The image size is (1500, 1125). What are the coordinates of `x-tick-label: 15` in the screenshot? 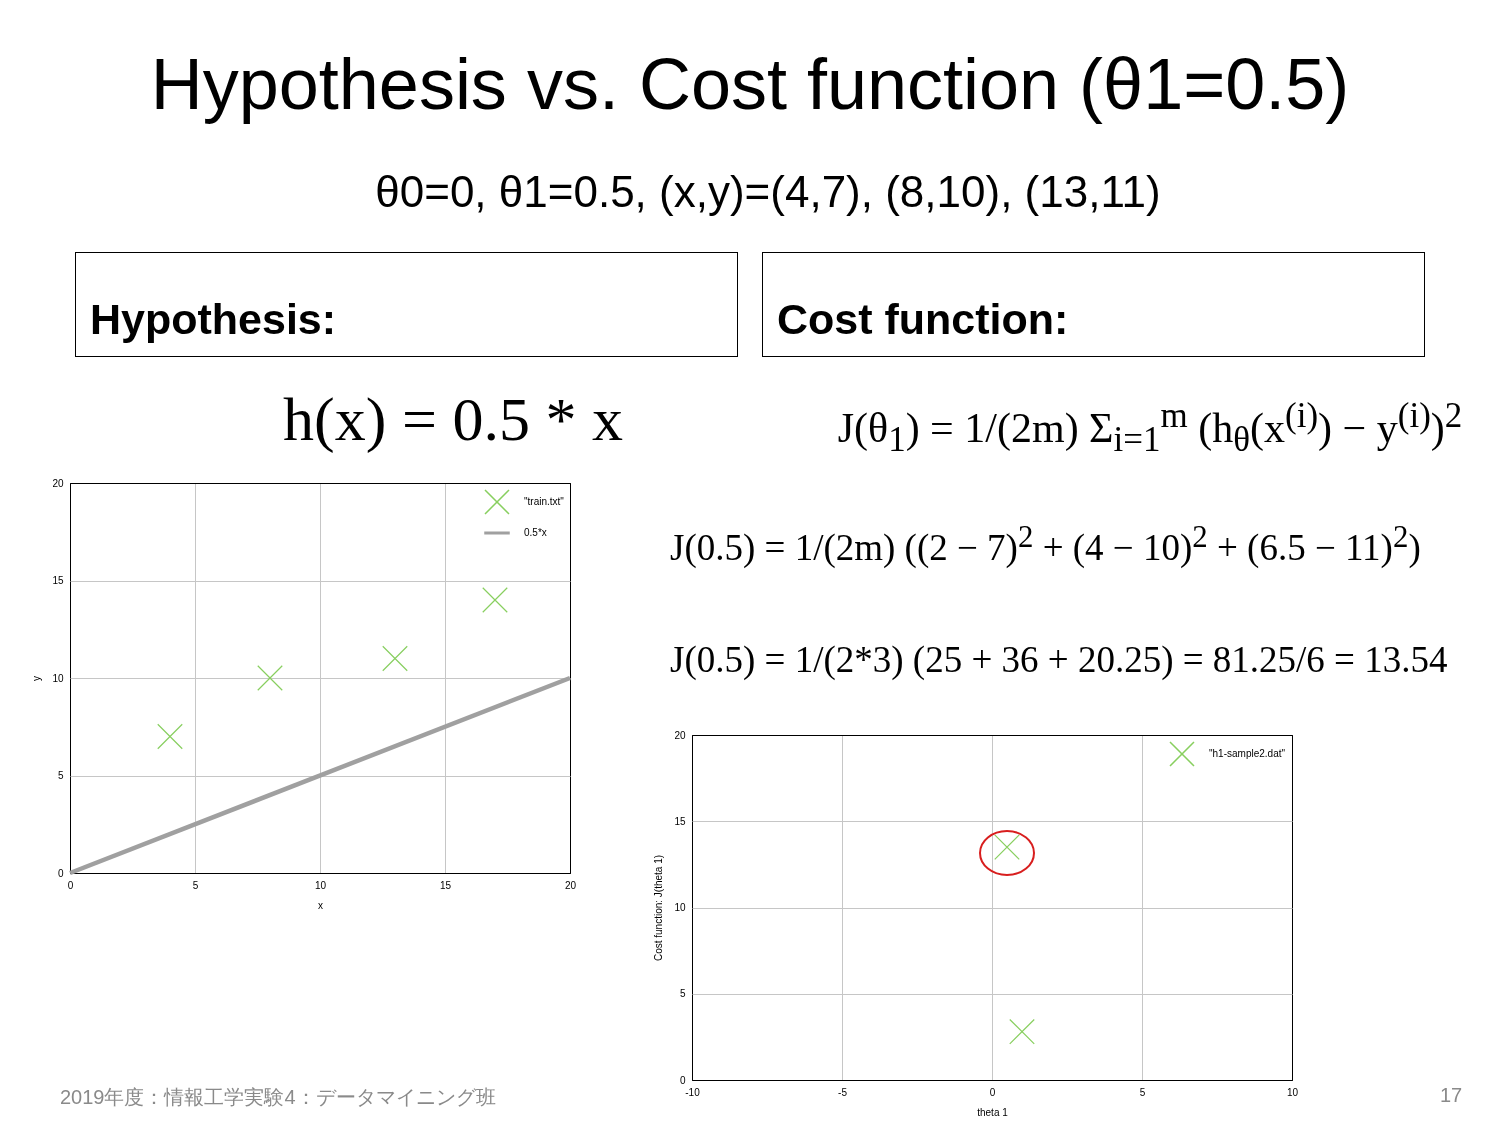 It's located at (445, 885).